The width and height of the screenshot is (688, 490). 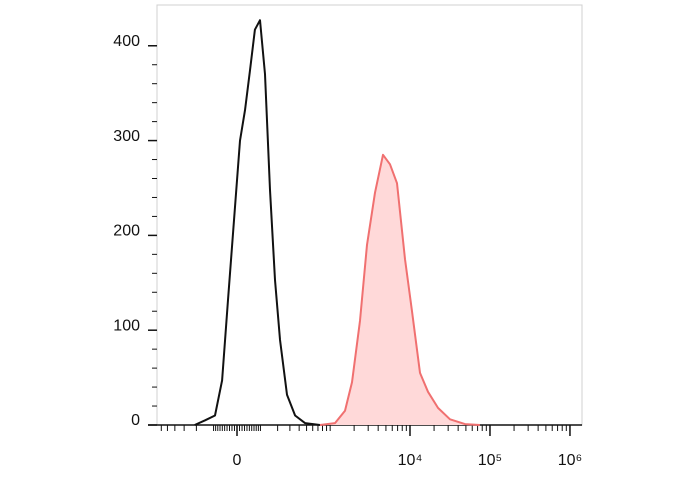 I want to click on x-tick-label: 0, so click(x=237, y=460).